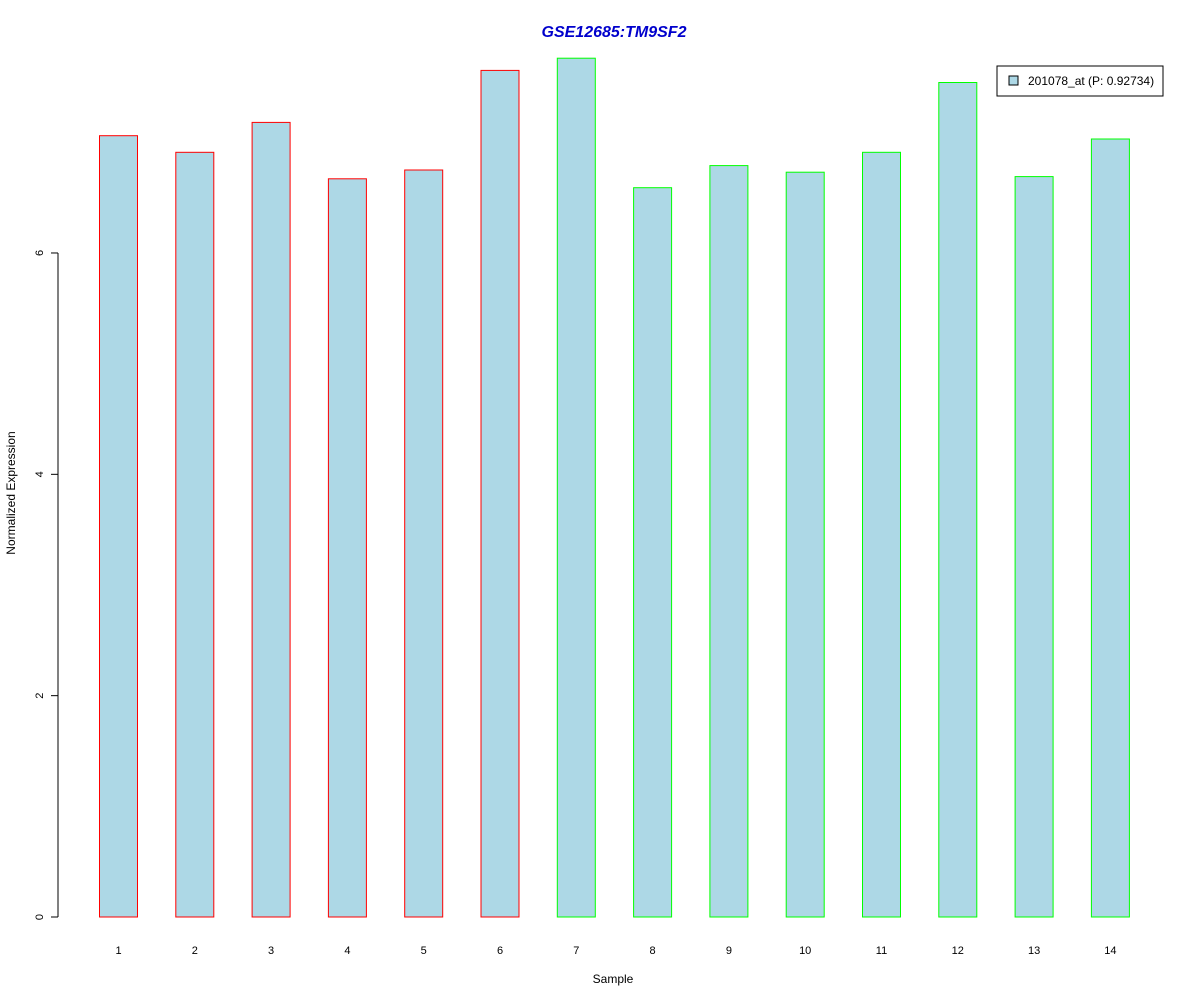  What do you see at coordinates (500, 951) in the screenshot?
I see `x-tick-label-6: 6` at bounding box center [500, 951].